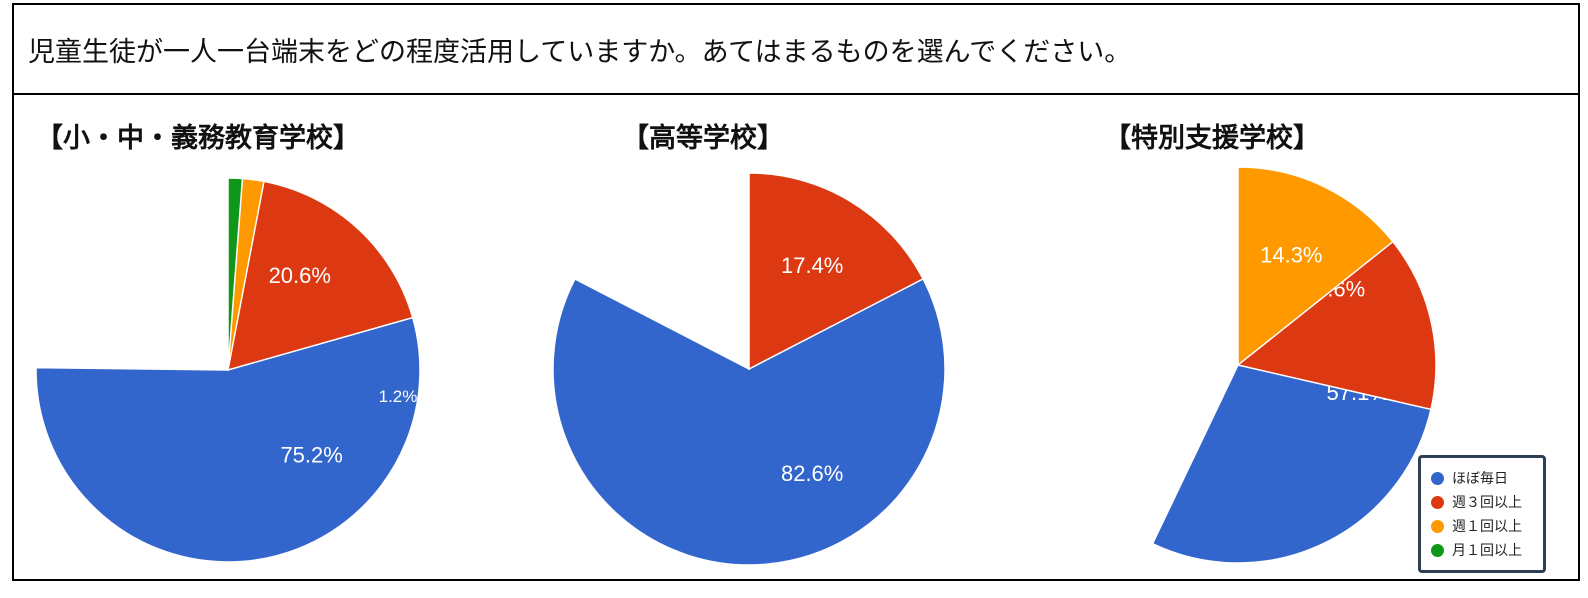 This screenshot has height=598, width=1588. I want to click on chart-title-high-school: 【高等学校】, so click(703, 138).